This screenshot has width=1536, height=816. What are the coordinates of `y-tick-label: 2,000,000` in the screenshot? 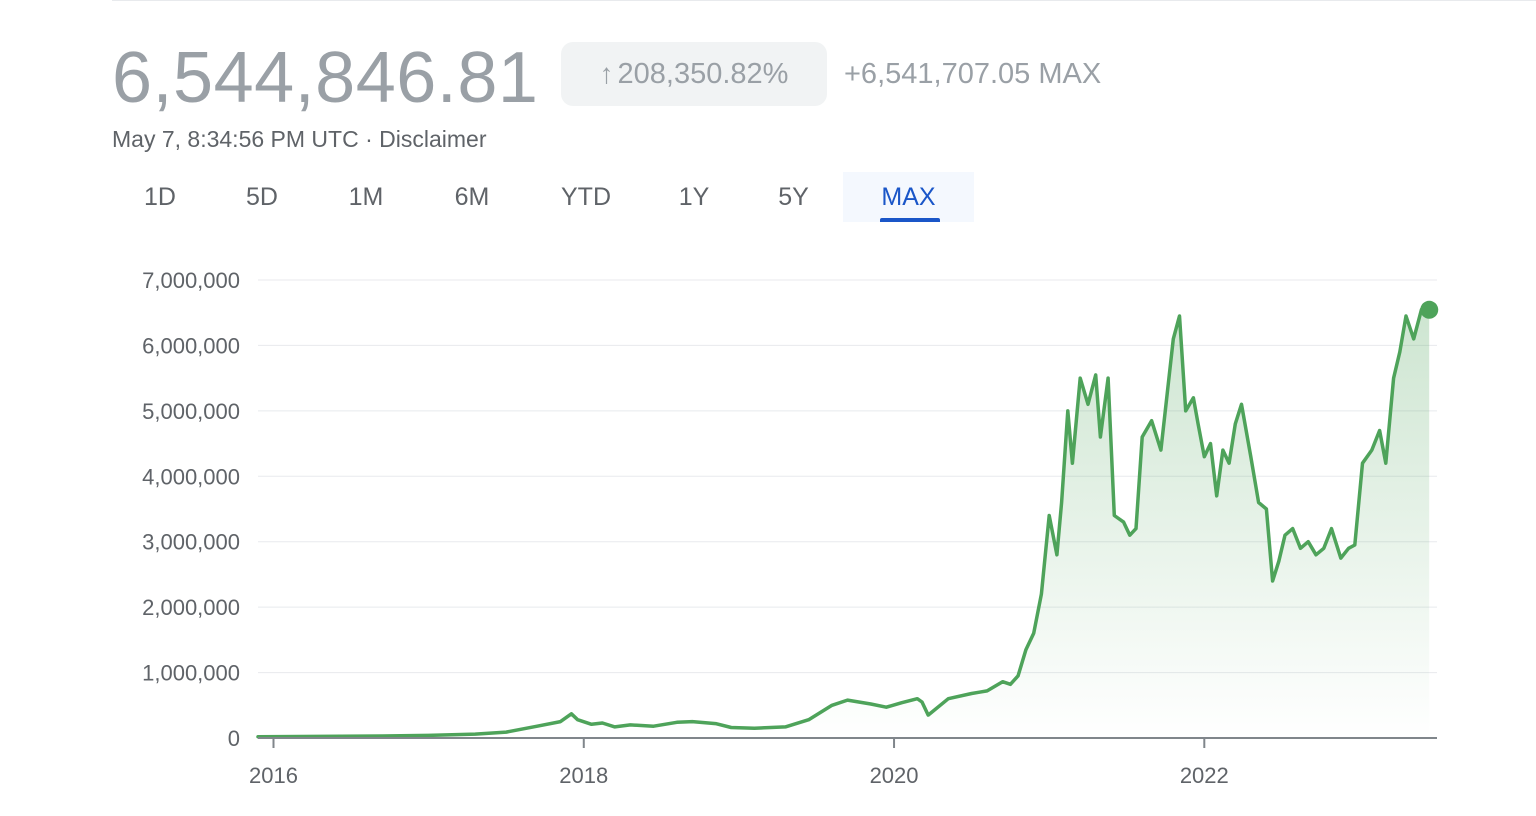 It's located at (191, 607).